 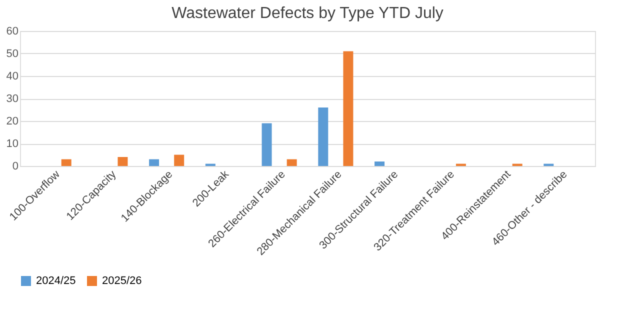 What do you see at coordinates (308, 13) in the screenshot?
I see `chart-title: Wastewater Defects by Type YTD July` at bounding box center [308, 13].